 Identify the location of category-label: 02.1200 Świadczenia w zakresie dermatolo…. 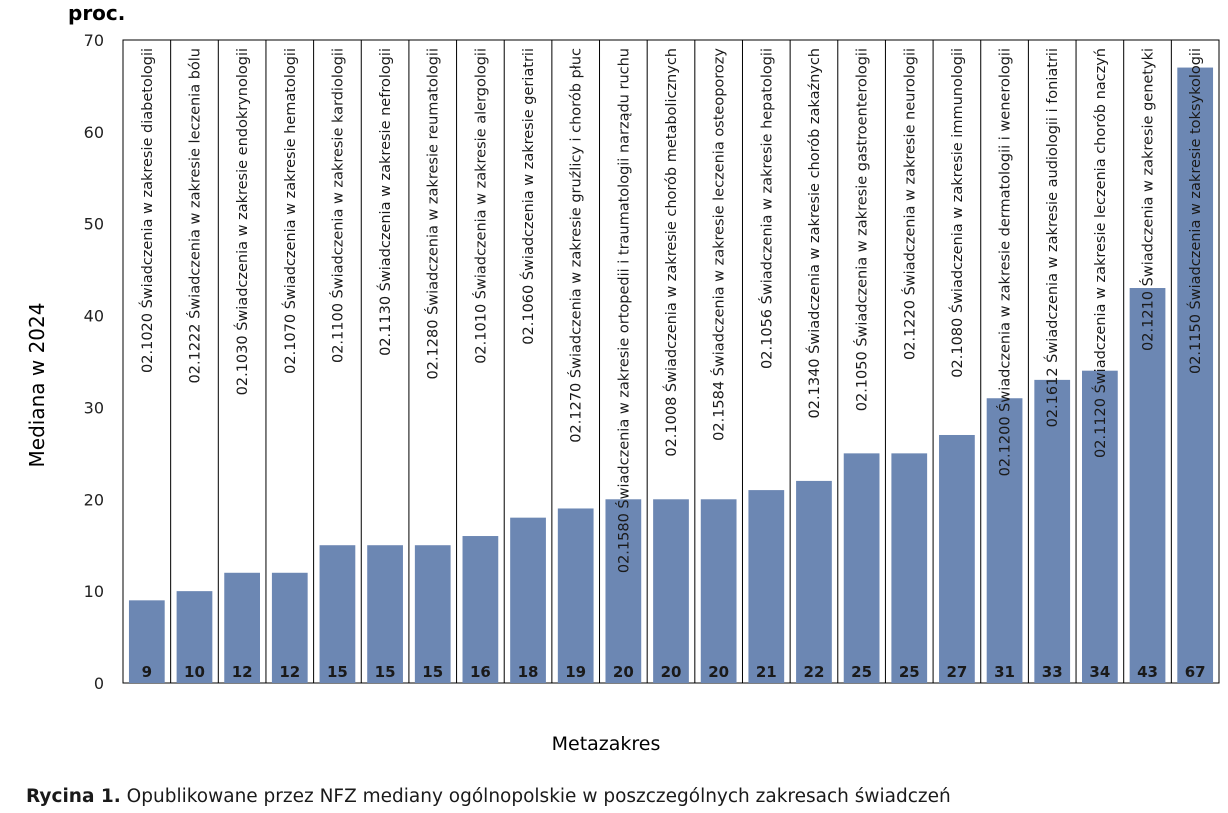
(1005, 262).